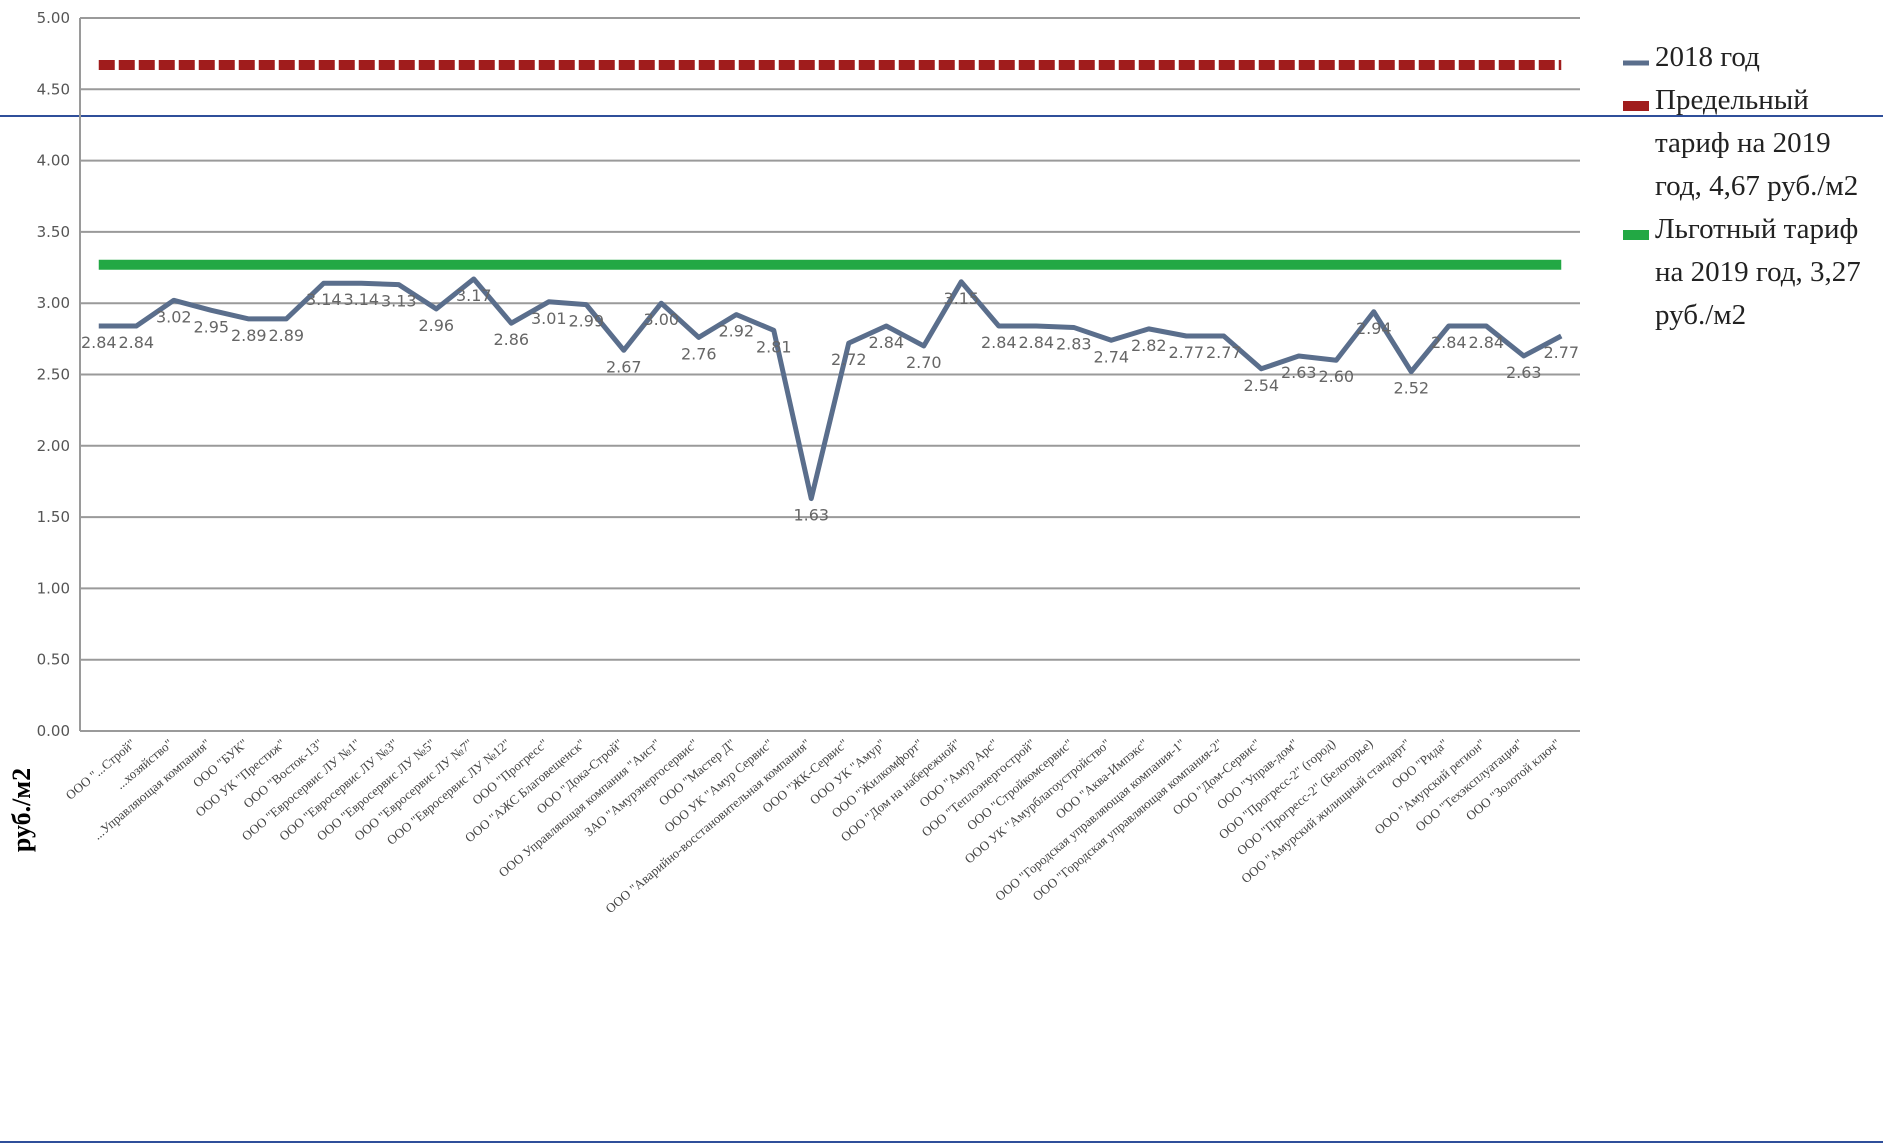 This screenshot has height=1145, width=1883. I want to click on data-label: 1.63, so click(811, 515).